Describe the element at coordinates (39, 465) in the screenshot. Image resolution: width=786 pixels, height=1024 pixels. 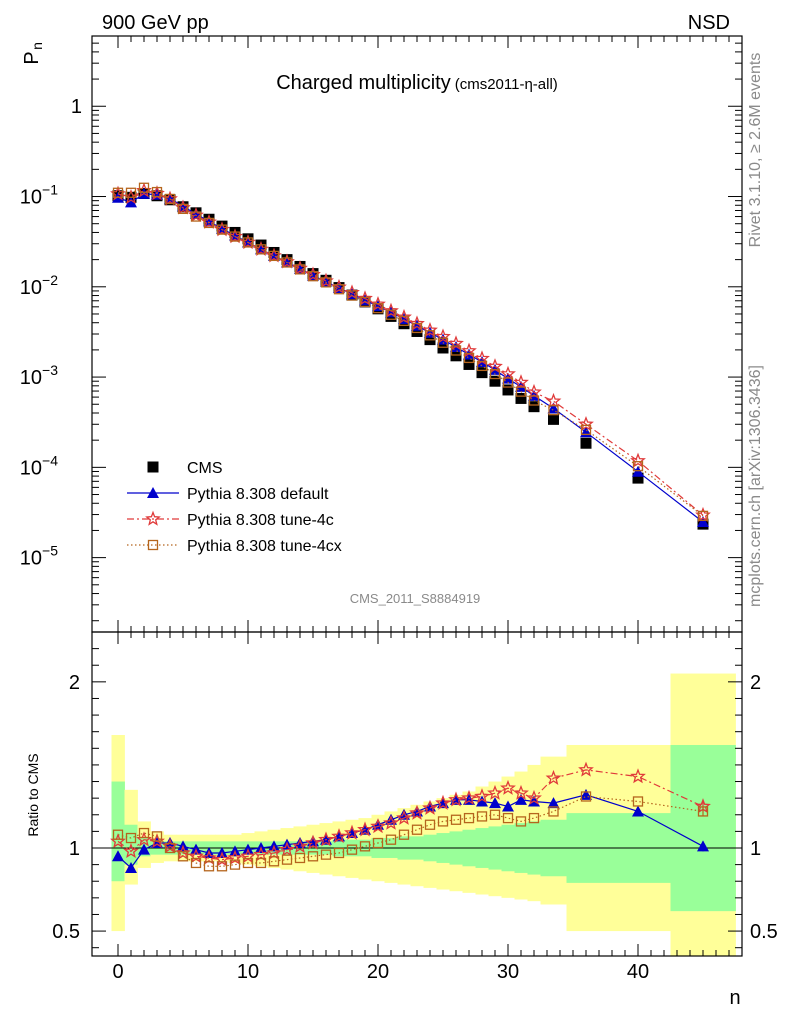
I see `y-tick-label: 10⁻⁴` at that location.